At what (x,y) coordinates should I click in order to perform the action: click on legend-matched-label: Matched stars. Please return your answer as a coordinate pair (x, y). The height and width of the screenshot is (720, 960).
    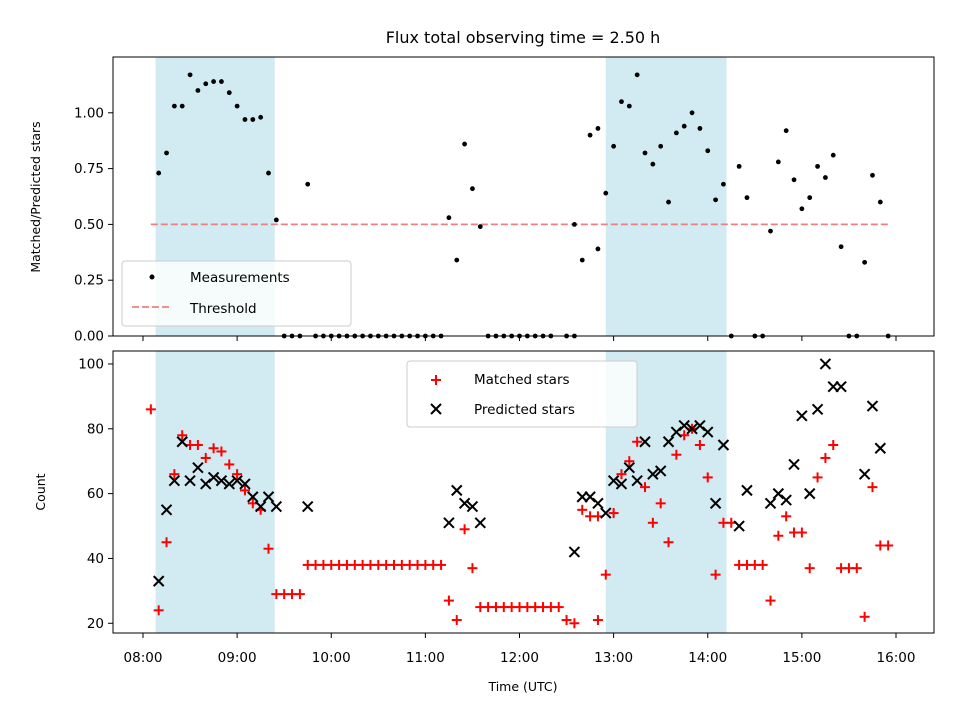
    Looking at the image, I should click on (522, 380).